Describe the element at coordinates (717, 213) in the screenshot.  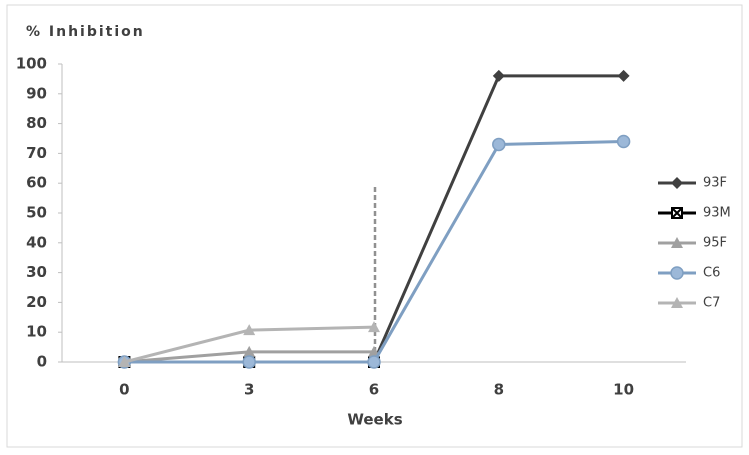
I see `legend-label: 93M` at that location.